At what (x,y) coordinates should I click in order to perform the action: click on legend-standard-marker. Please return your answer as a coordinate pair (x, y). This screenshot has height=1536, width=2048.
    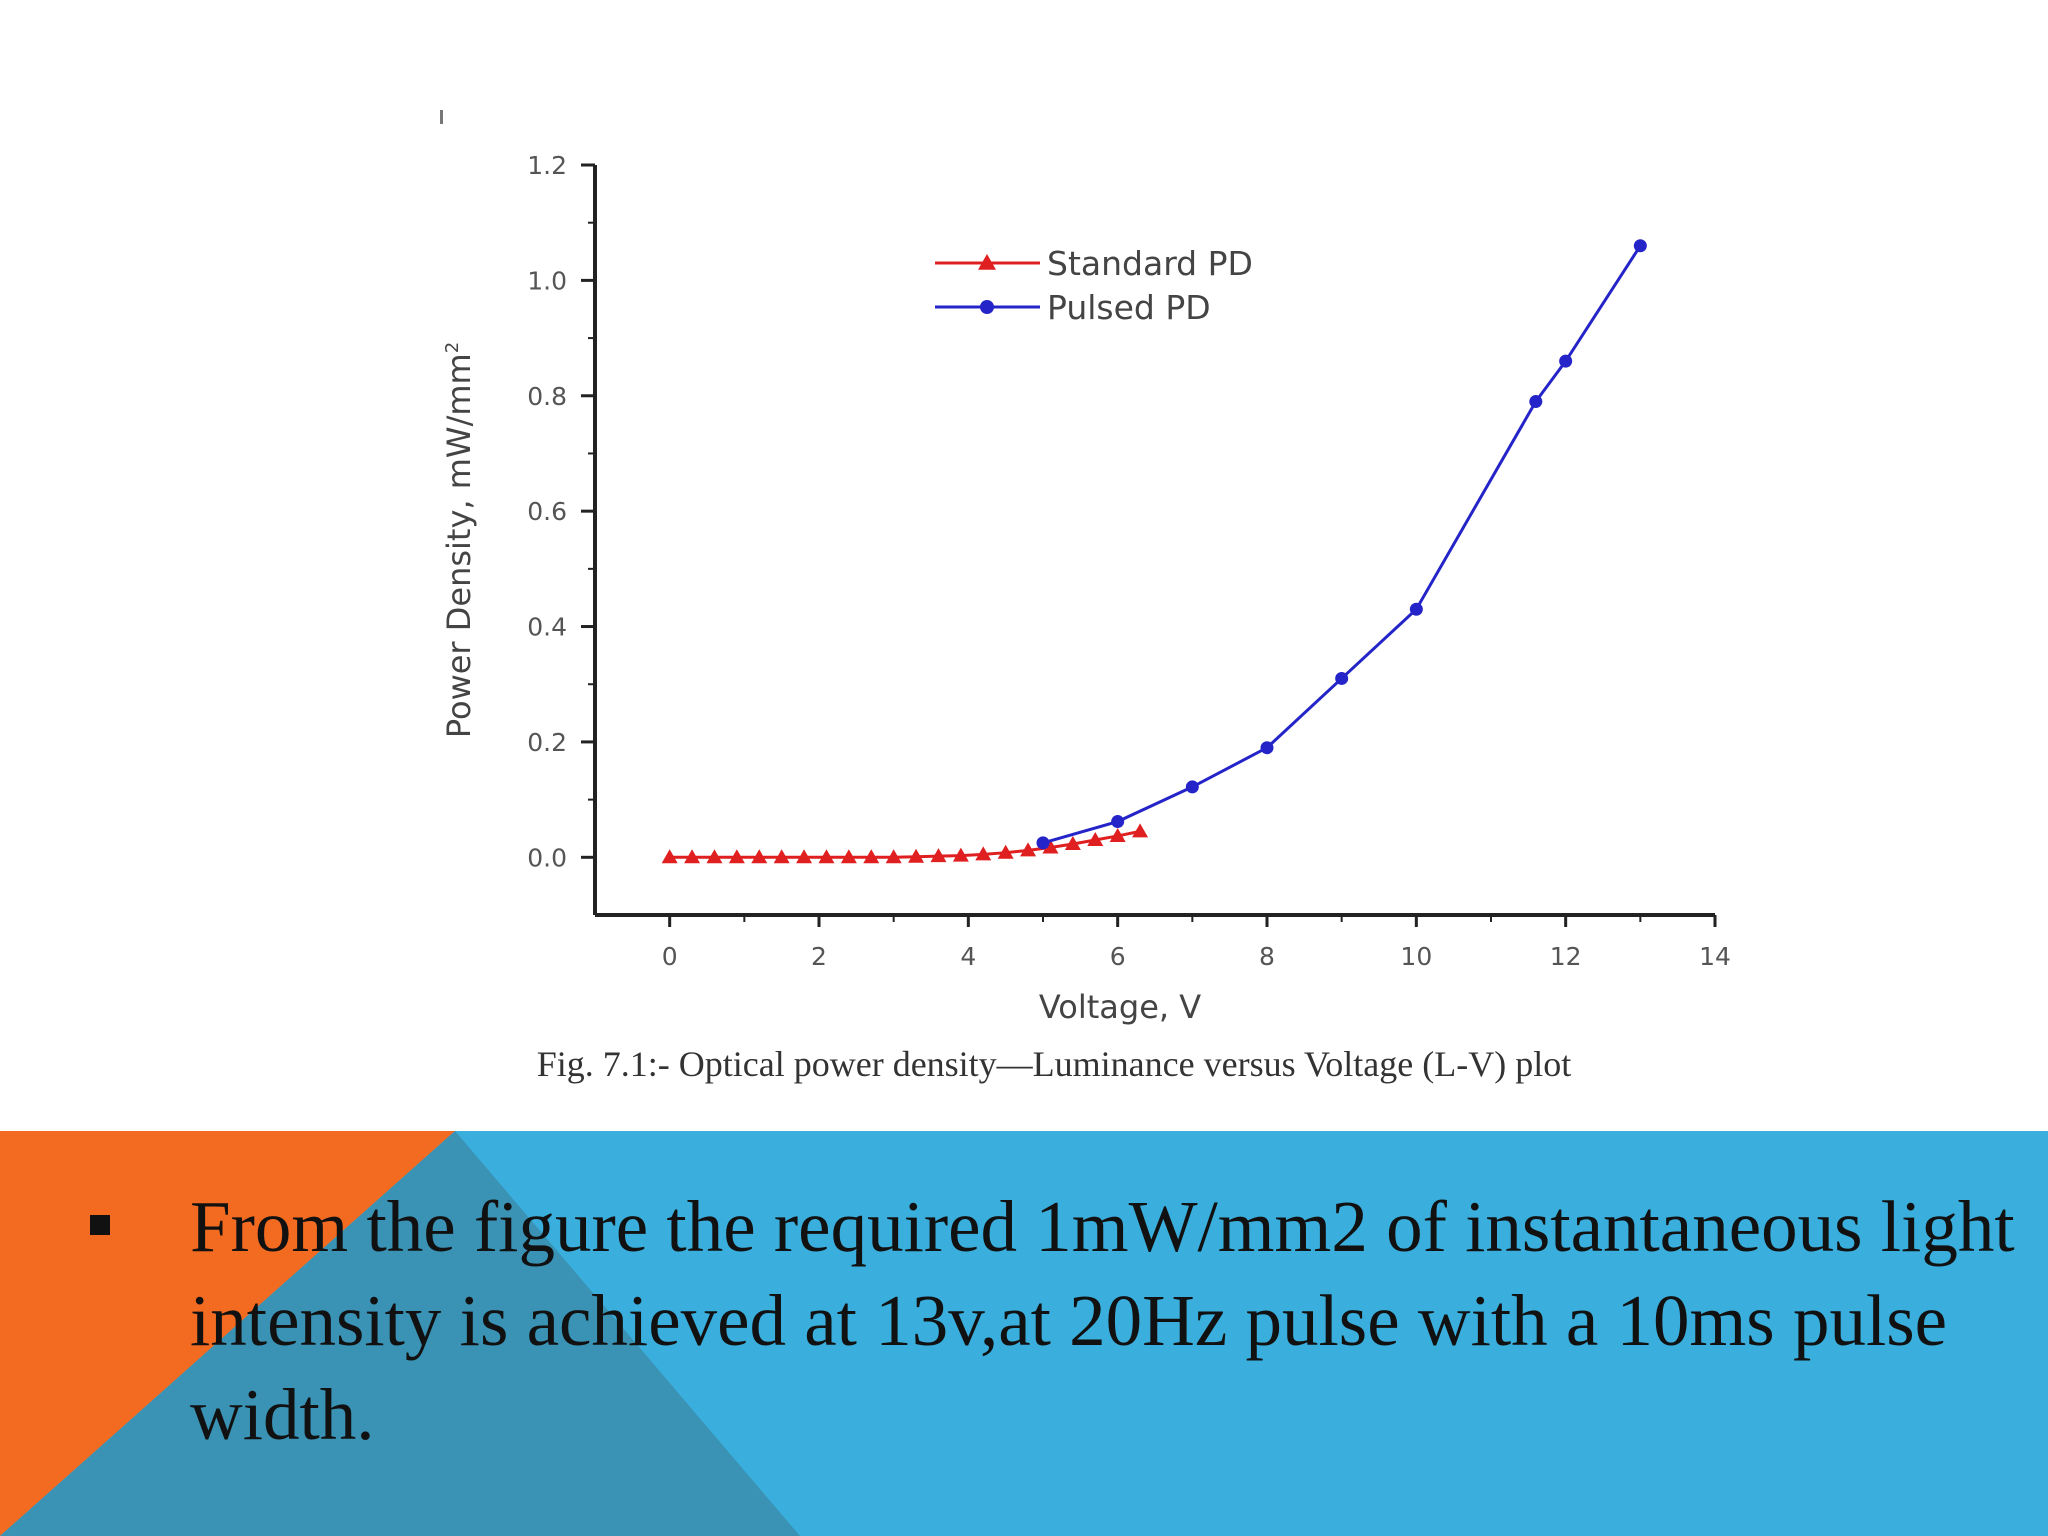
    Looking at the image, I should click on (987, 262).